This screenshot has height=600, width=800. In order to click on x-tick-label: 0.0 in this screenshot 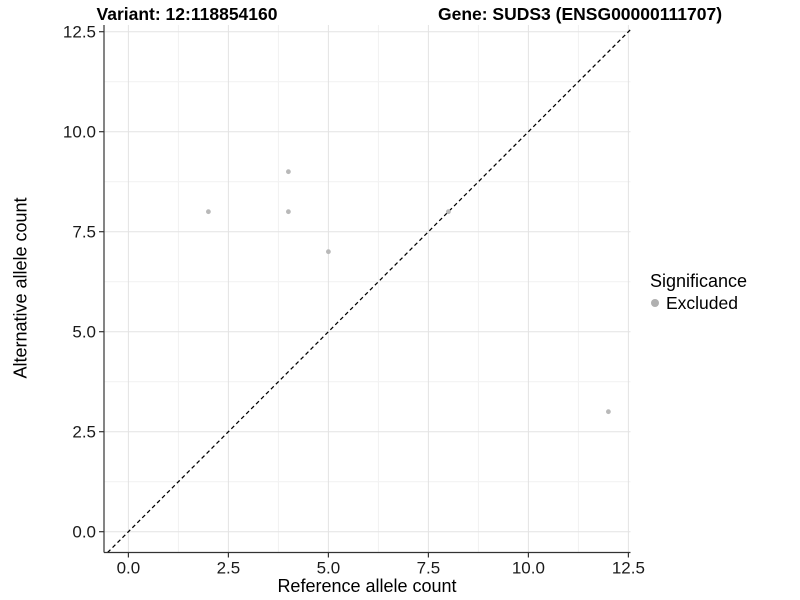, I will do `click(129, 568)`.